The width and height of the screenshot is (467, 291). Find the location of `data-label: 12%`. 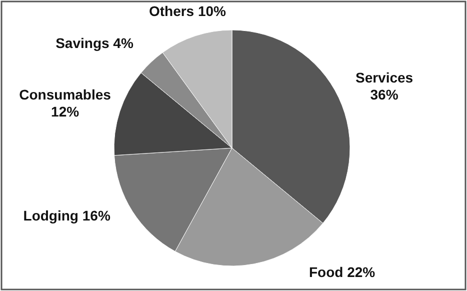

data-label: 12% is located at coordinates (65, 112).